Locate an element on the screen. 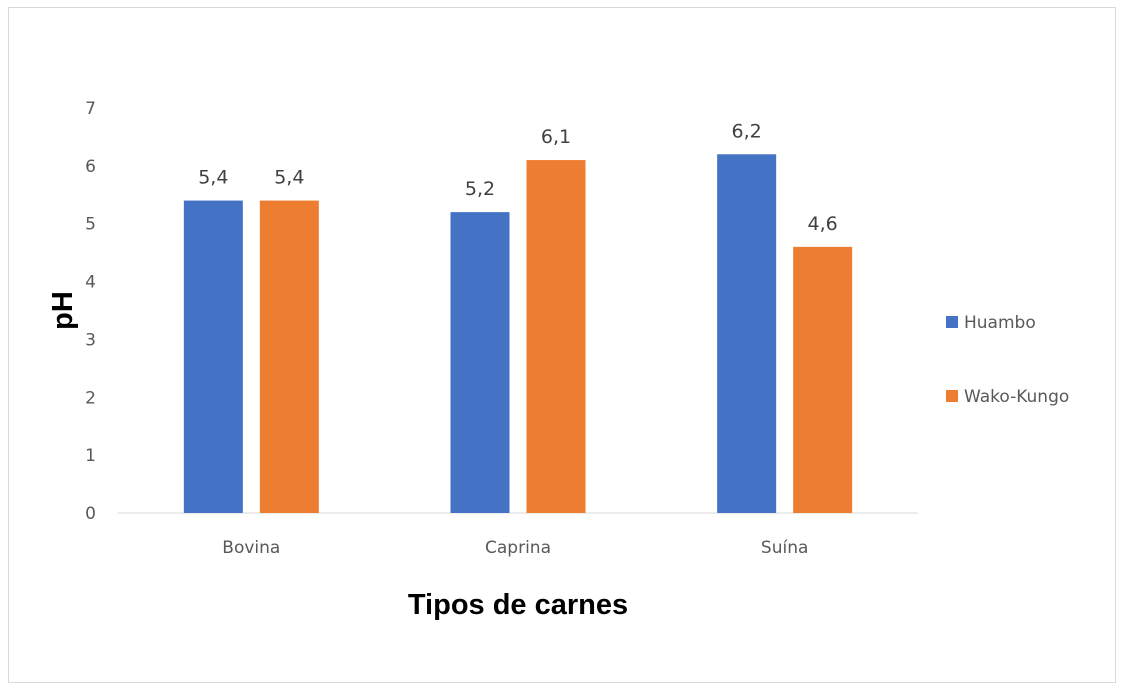 The width and height of the screenshot is (1124, 688). y-axis-title: pH is located at coordinates (63, 310).